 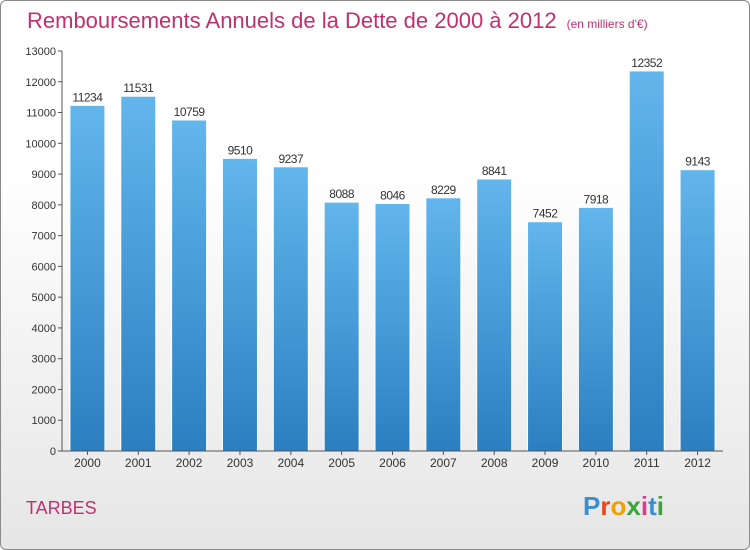 What do you see at coordinates (138, 463) in the screenshot?
I see `x-tick-label-2001: 2001` at bounding box center [138, 463].